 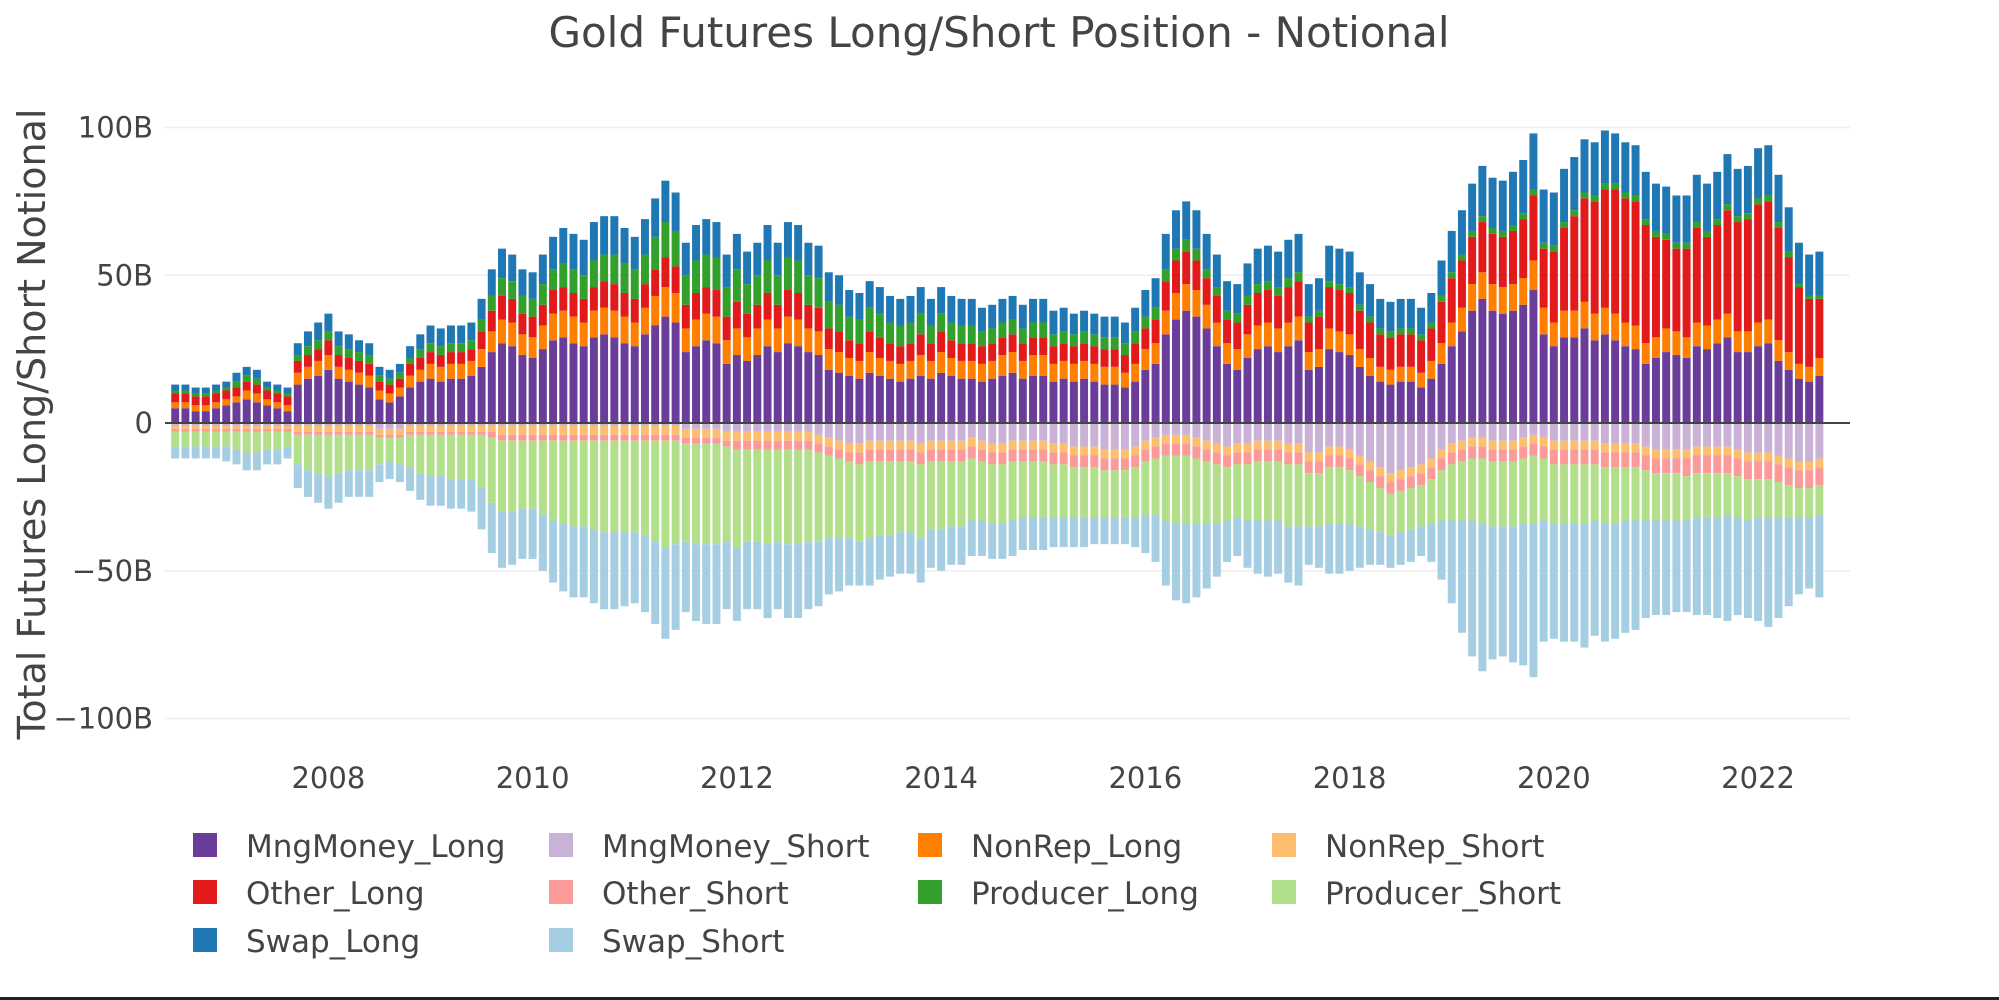 What do you see at coordinates (941, 778) in the screenshot?
I see `x-tick-label: 2014` at bounding box center [941, 778].